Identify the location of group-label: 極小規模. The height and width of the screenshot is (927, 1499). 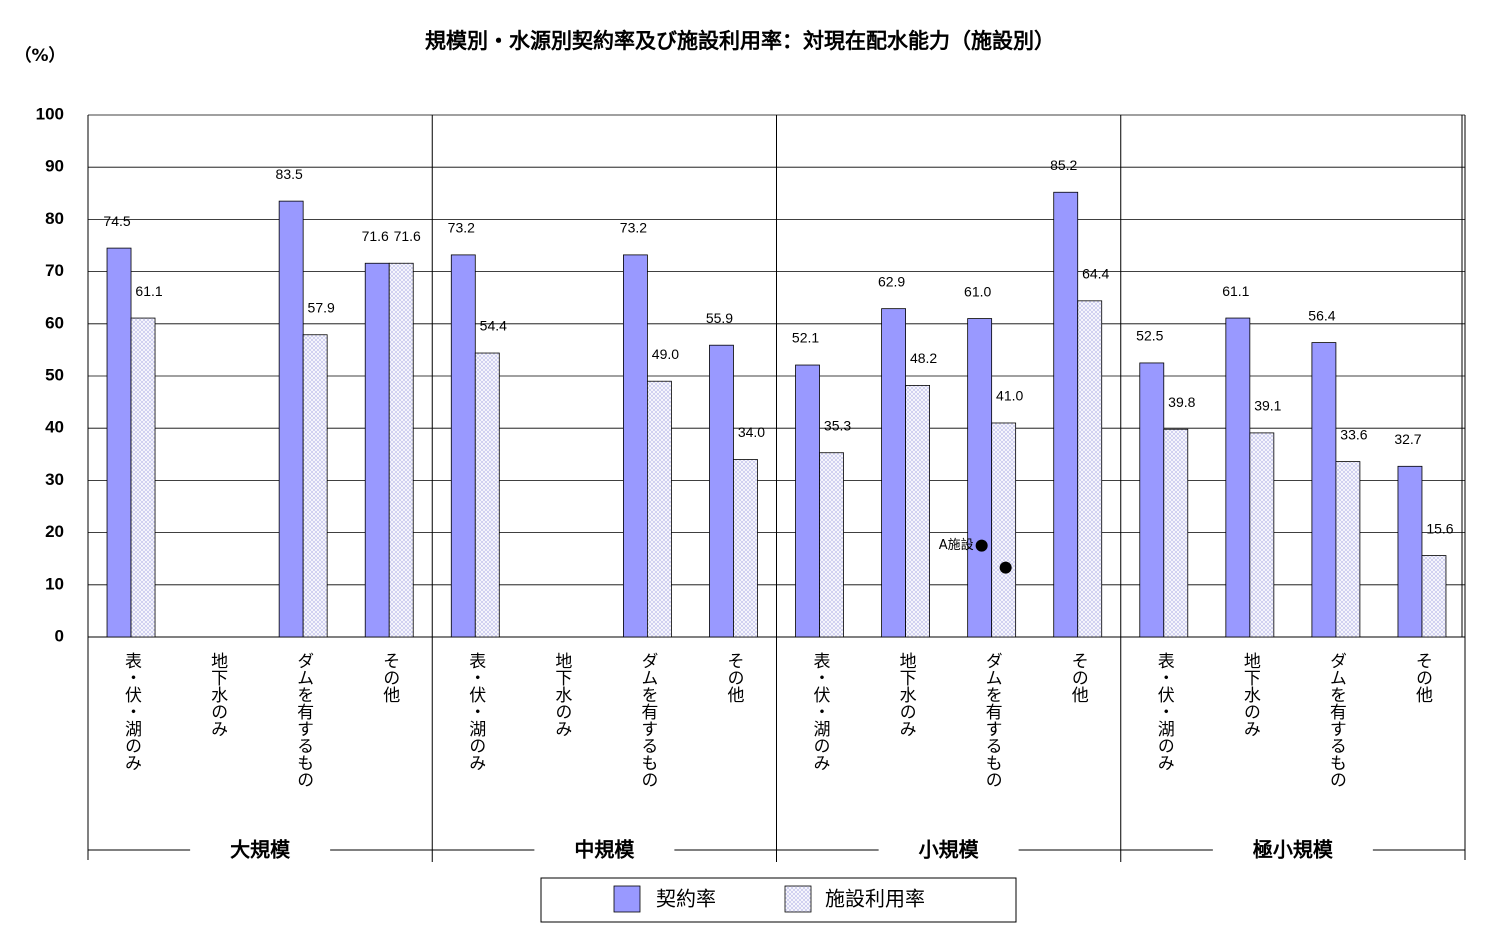
(1293, 850).